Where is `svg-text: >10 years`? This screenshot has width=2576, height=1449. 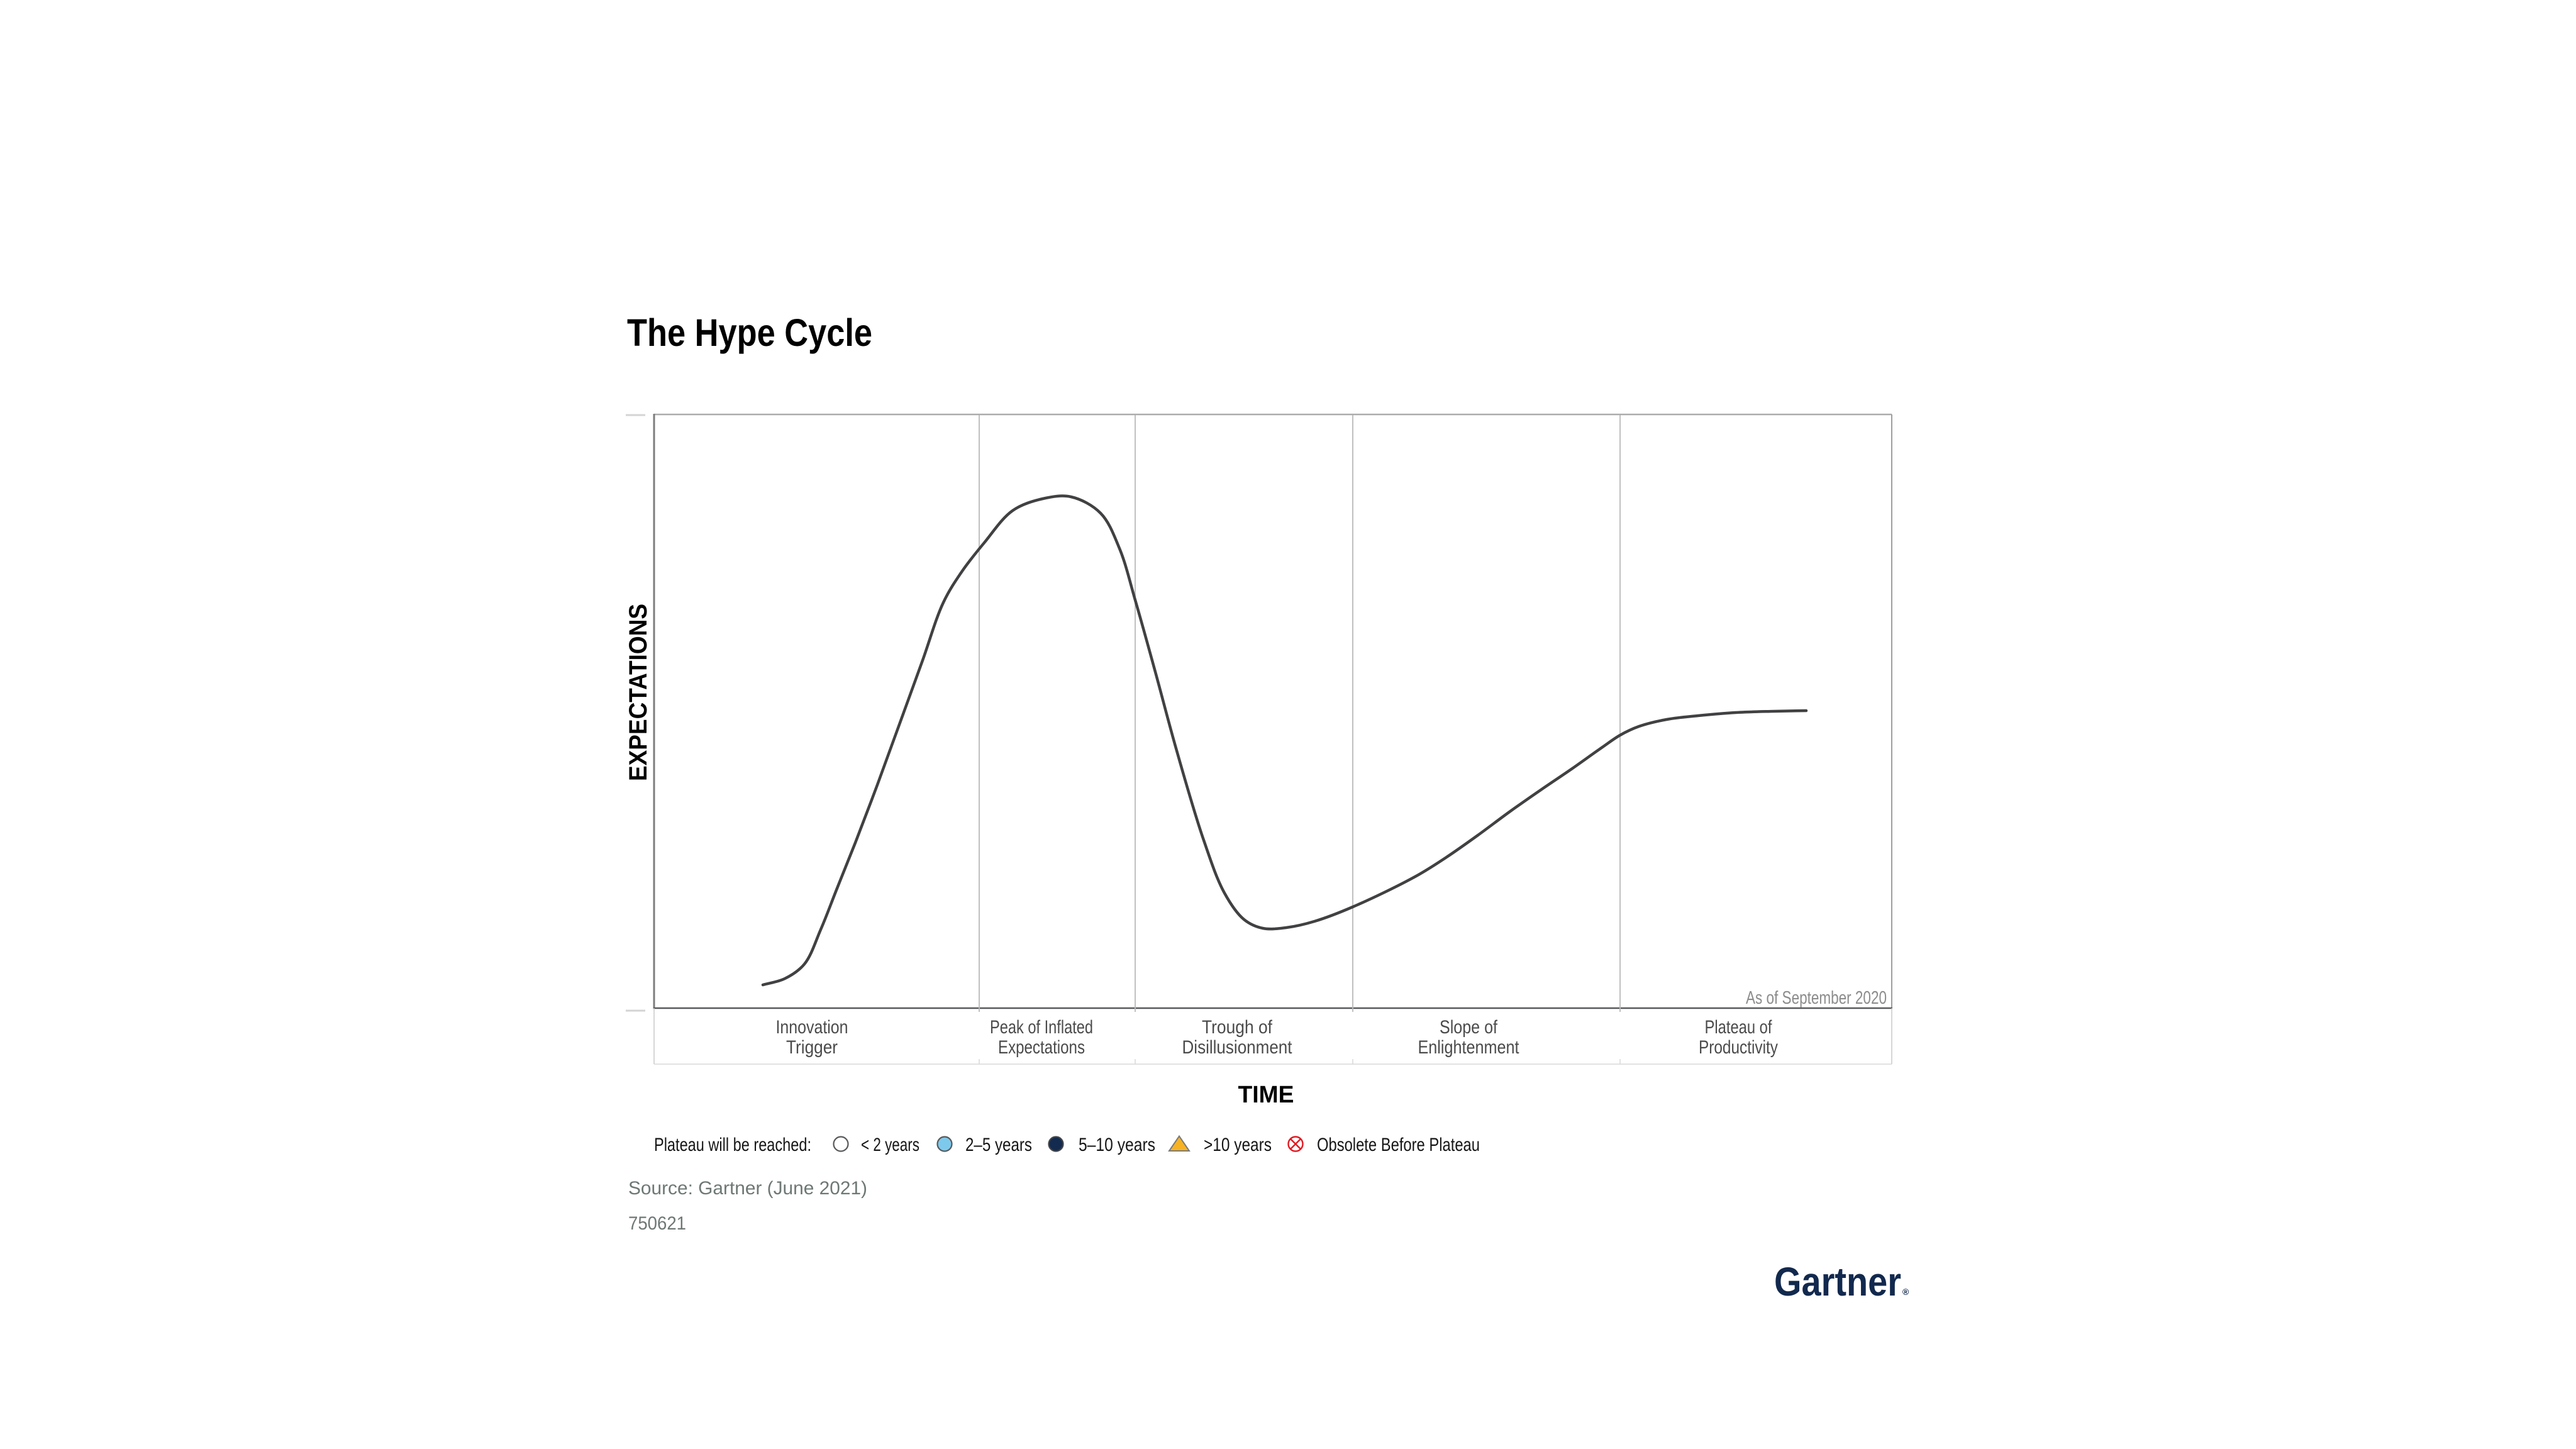 svg-text: >10 years is located at coordinates (1238, 1145).